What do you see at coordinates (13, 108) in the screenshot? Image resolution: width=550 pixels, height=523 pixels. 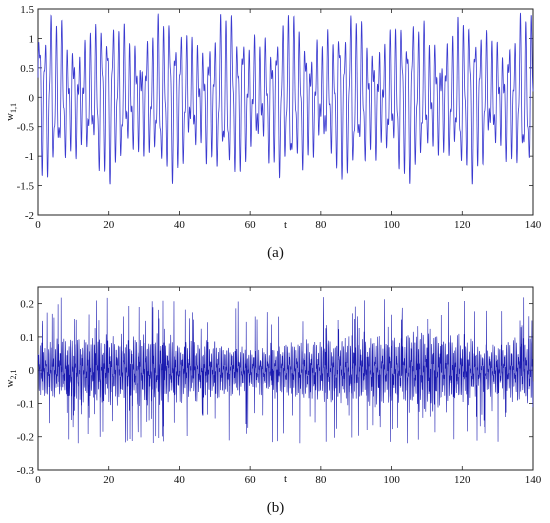 I see `chart-a-y-axis-label-sub: 1,1` at bounding box center [13, 108].